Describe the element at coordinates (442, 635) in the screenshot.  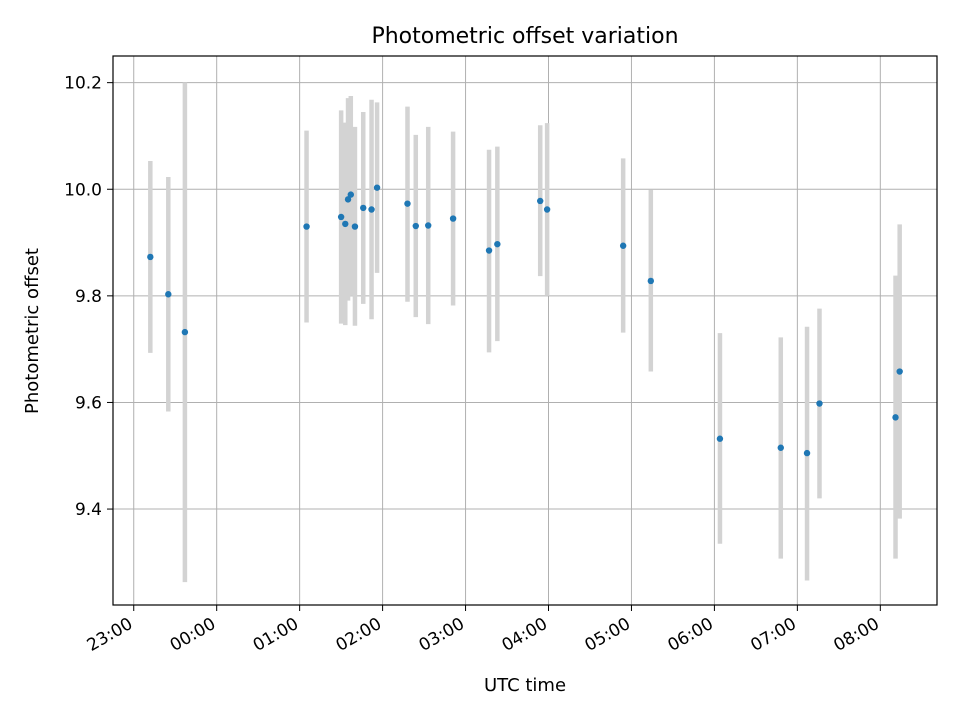
I see `x-tick-label: 03:00` at that location.